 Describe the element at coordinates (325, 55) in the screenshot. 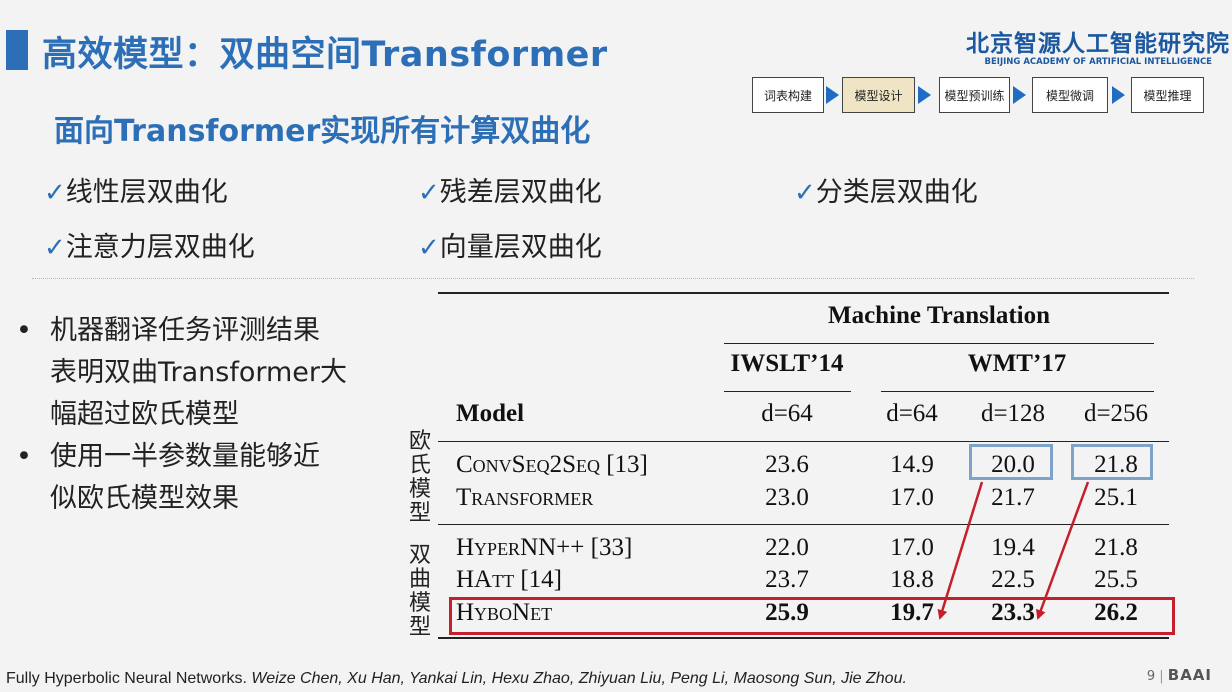

I see `slide-title: 高效模型：双曲空间Transformer` at that location.